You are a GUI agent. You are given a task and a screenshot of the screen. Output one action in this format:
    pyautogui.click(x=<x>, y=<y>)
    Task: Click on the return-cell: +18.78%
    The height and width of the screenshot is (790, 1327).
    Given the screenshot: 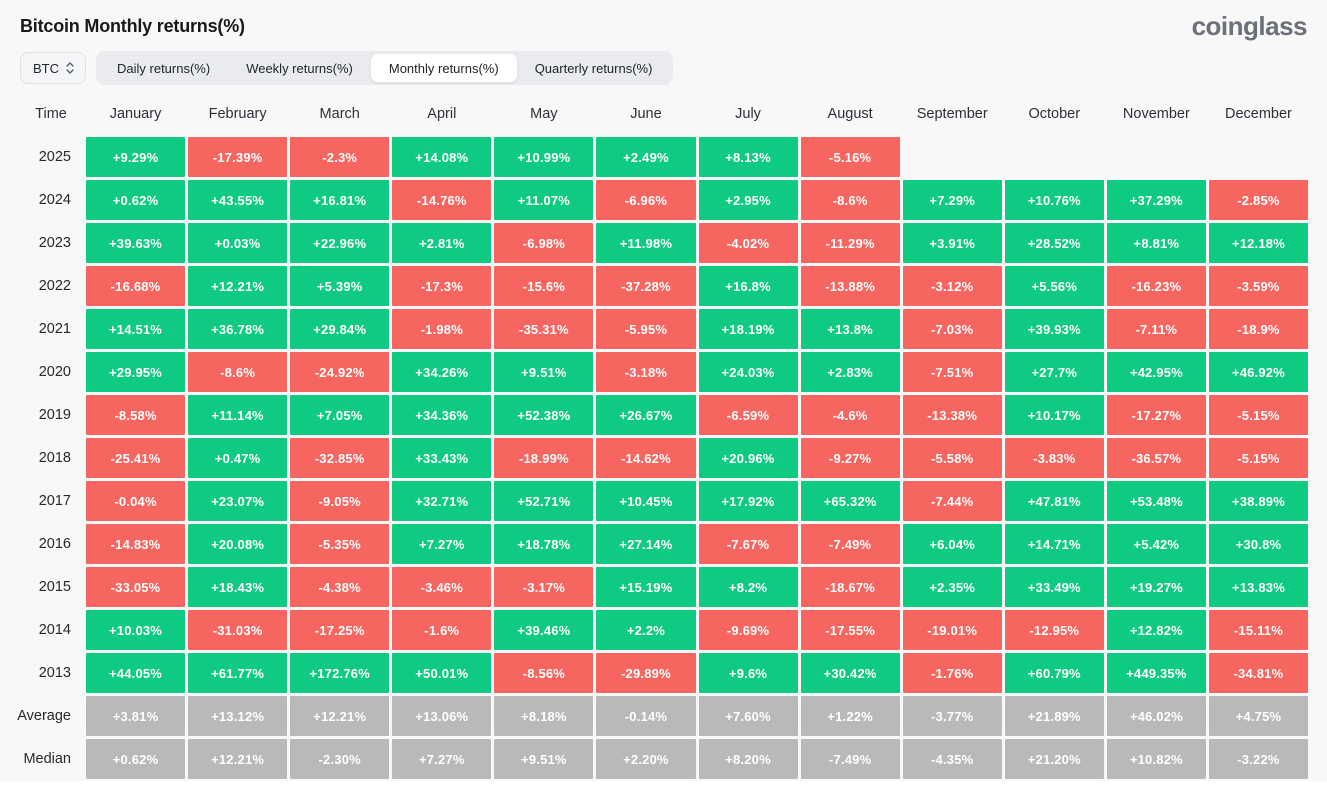 What is the action you would take?
    pyautogui.click(x=544, y=544)
    